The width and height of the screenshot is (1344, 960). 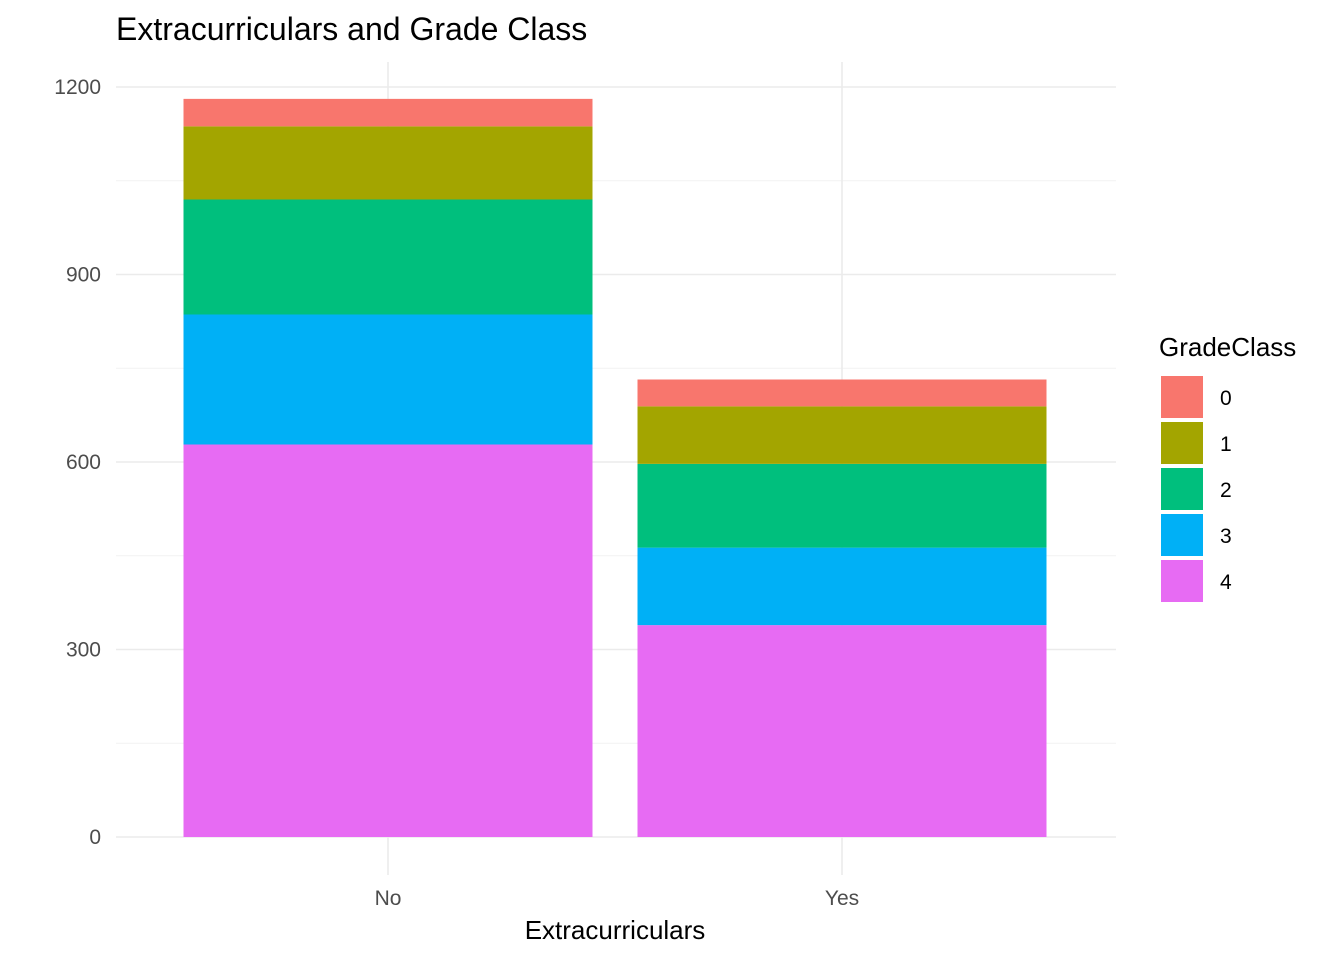 I want to click on legend-label-3: 3, so click(x=1226, y=536).